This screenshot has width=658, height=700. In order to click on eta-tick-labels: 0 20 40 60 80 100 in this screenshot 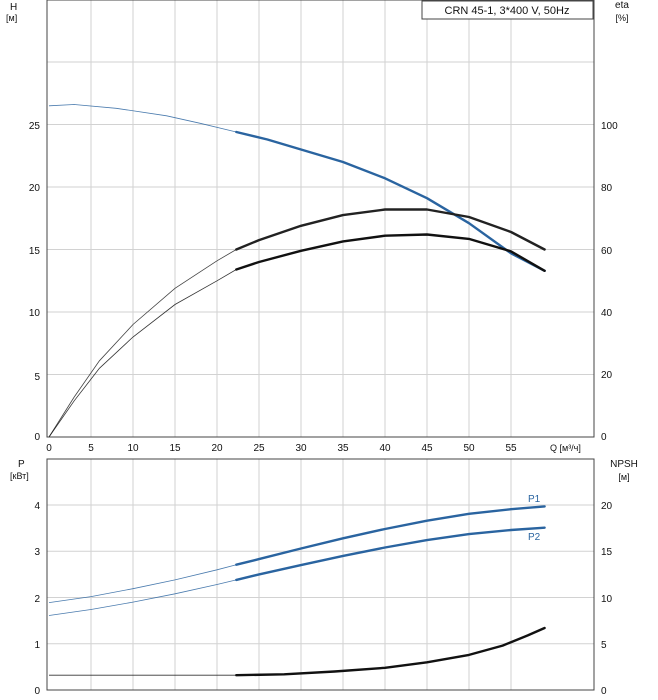, I will do `click(609, 282)`.